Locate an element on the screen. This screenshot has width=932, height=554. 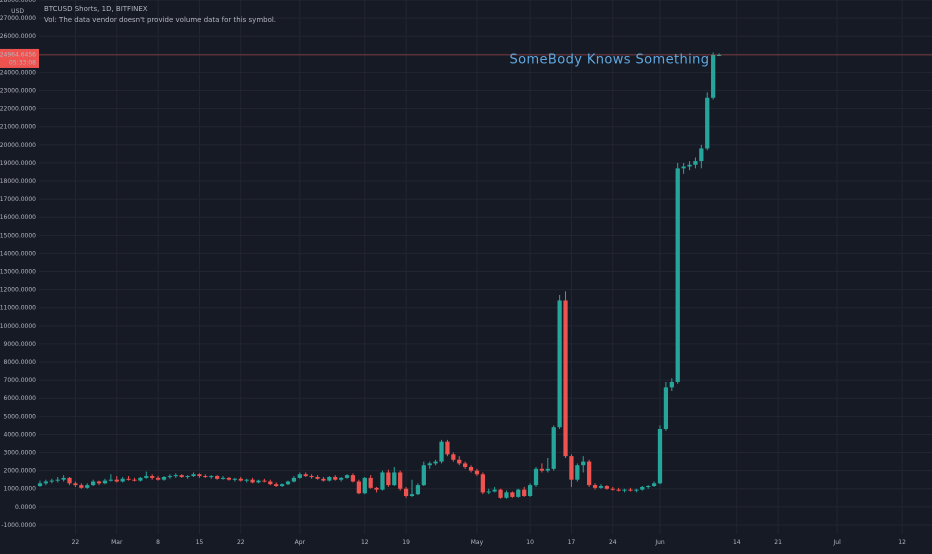
y-tick-label: 10000.0000 is located at coordinates (18, 326).